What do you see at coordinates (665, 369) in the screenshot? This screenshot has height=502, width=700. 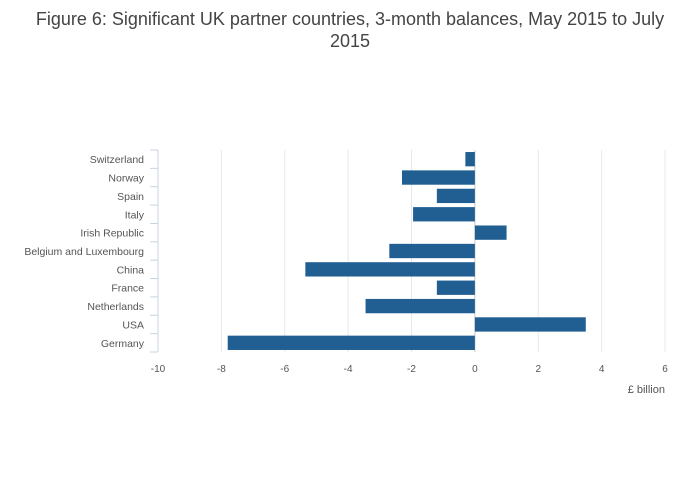 I see `x-tick-label: 6` at bounding box center [665, 369].